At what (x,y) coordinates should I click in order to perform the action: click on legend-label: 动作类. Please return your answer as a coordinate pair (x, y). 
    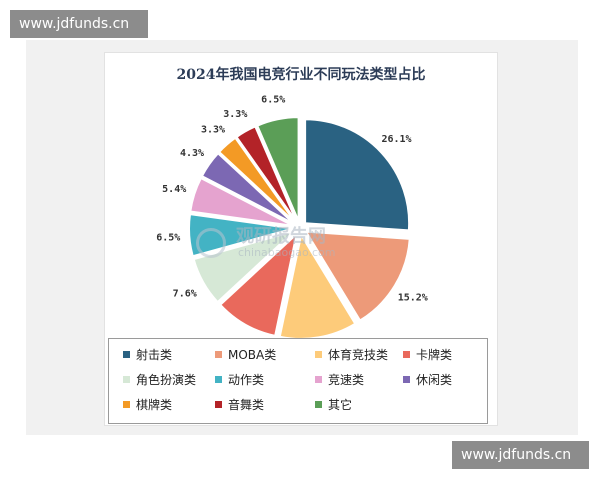
    Looking at the image, I should click on (246, 380).